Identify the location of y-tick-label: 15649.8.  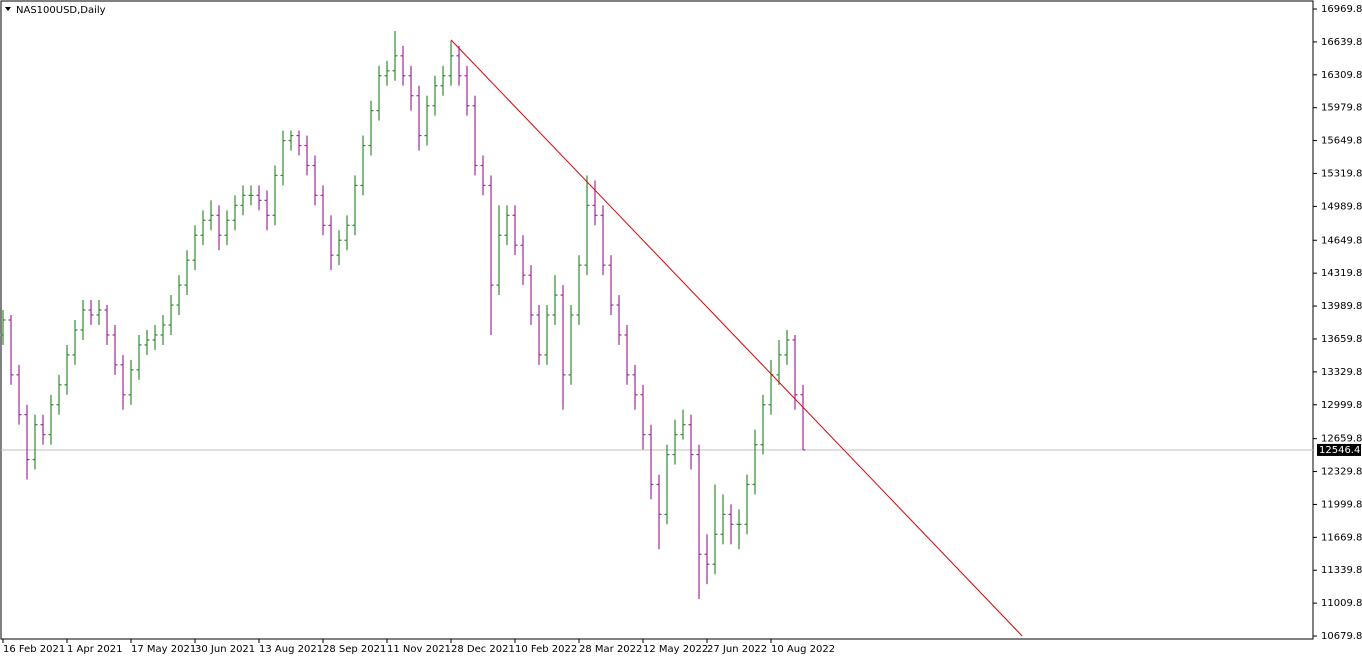
(1341, 141).